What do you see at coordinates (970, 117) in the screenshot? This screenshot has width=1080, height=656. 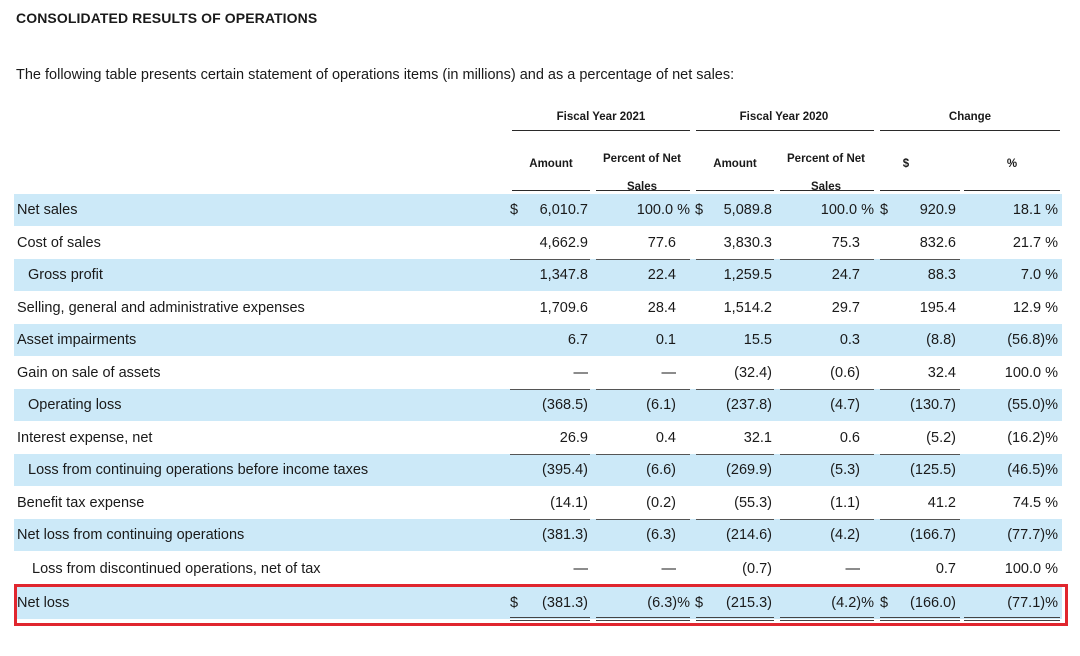 I see `header-change: Change` at bounding box center [970, 117].